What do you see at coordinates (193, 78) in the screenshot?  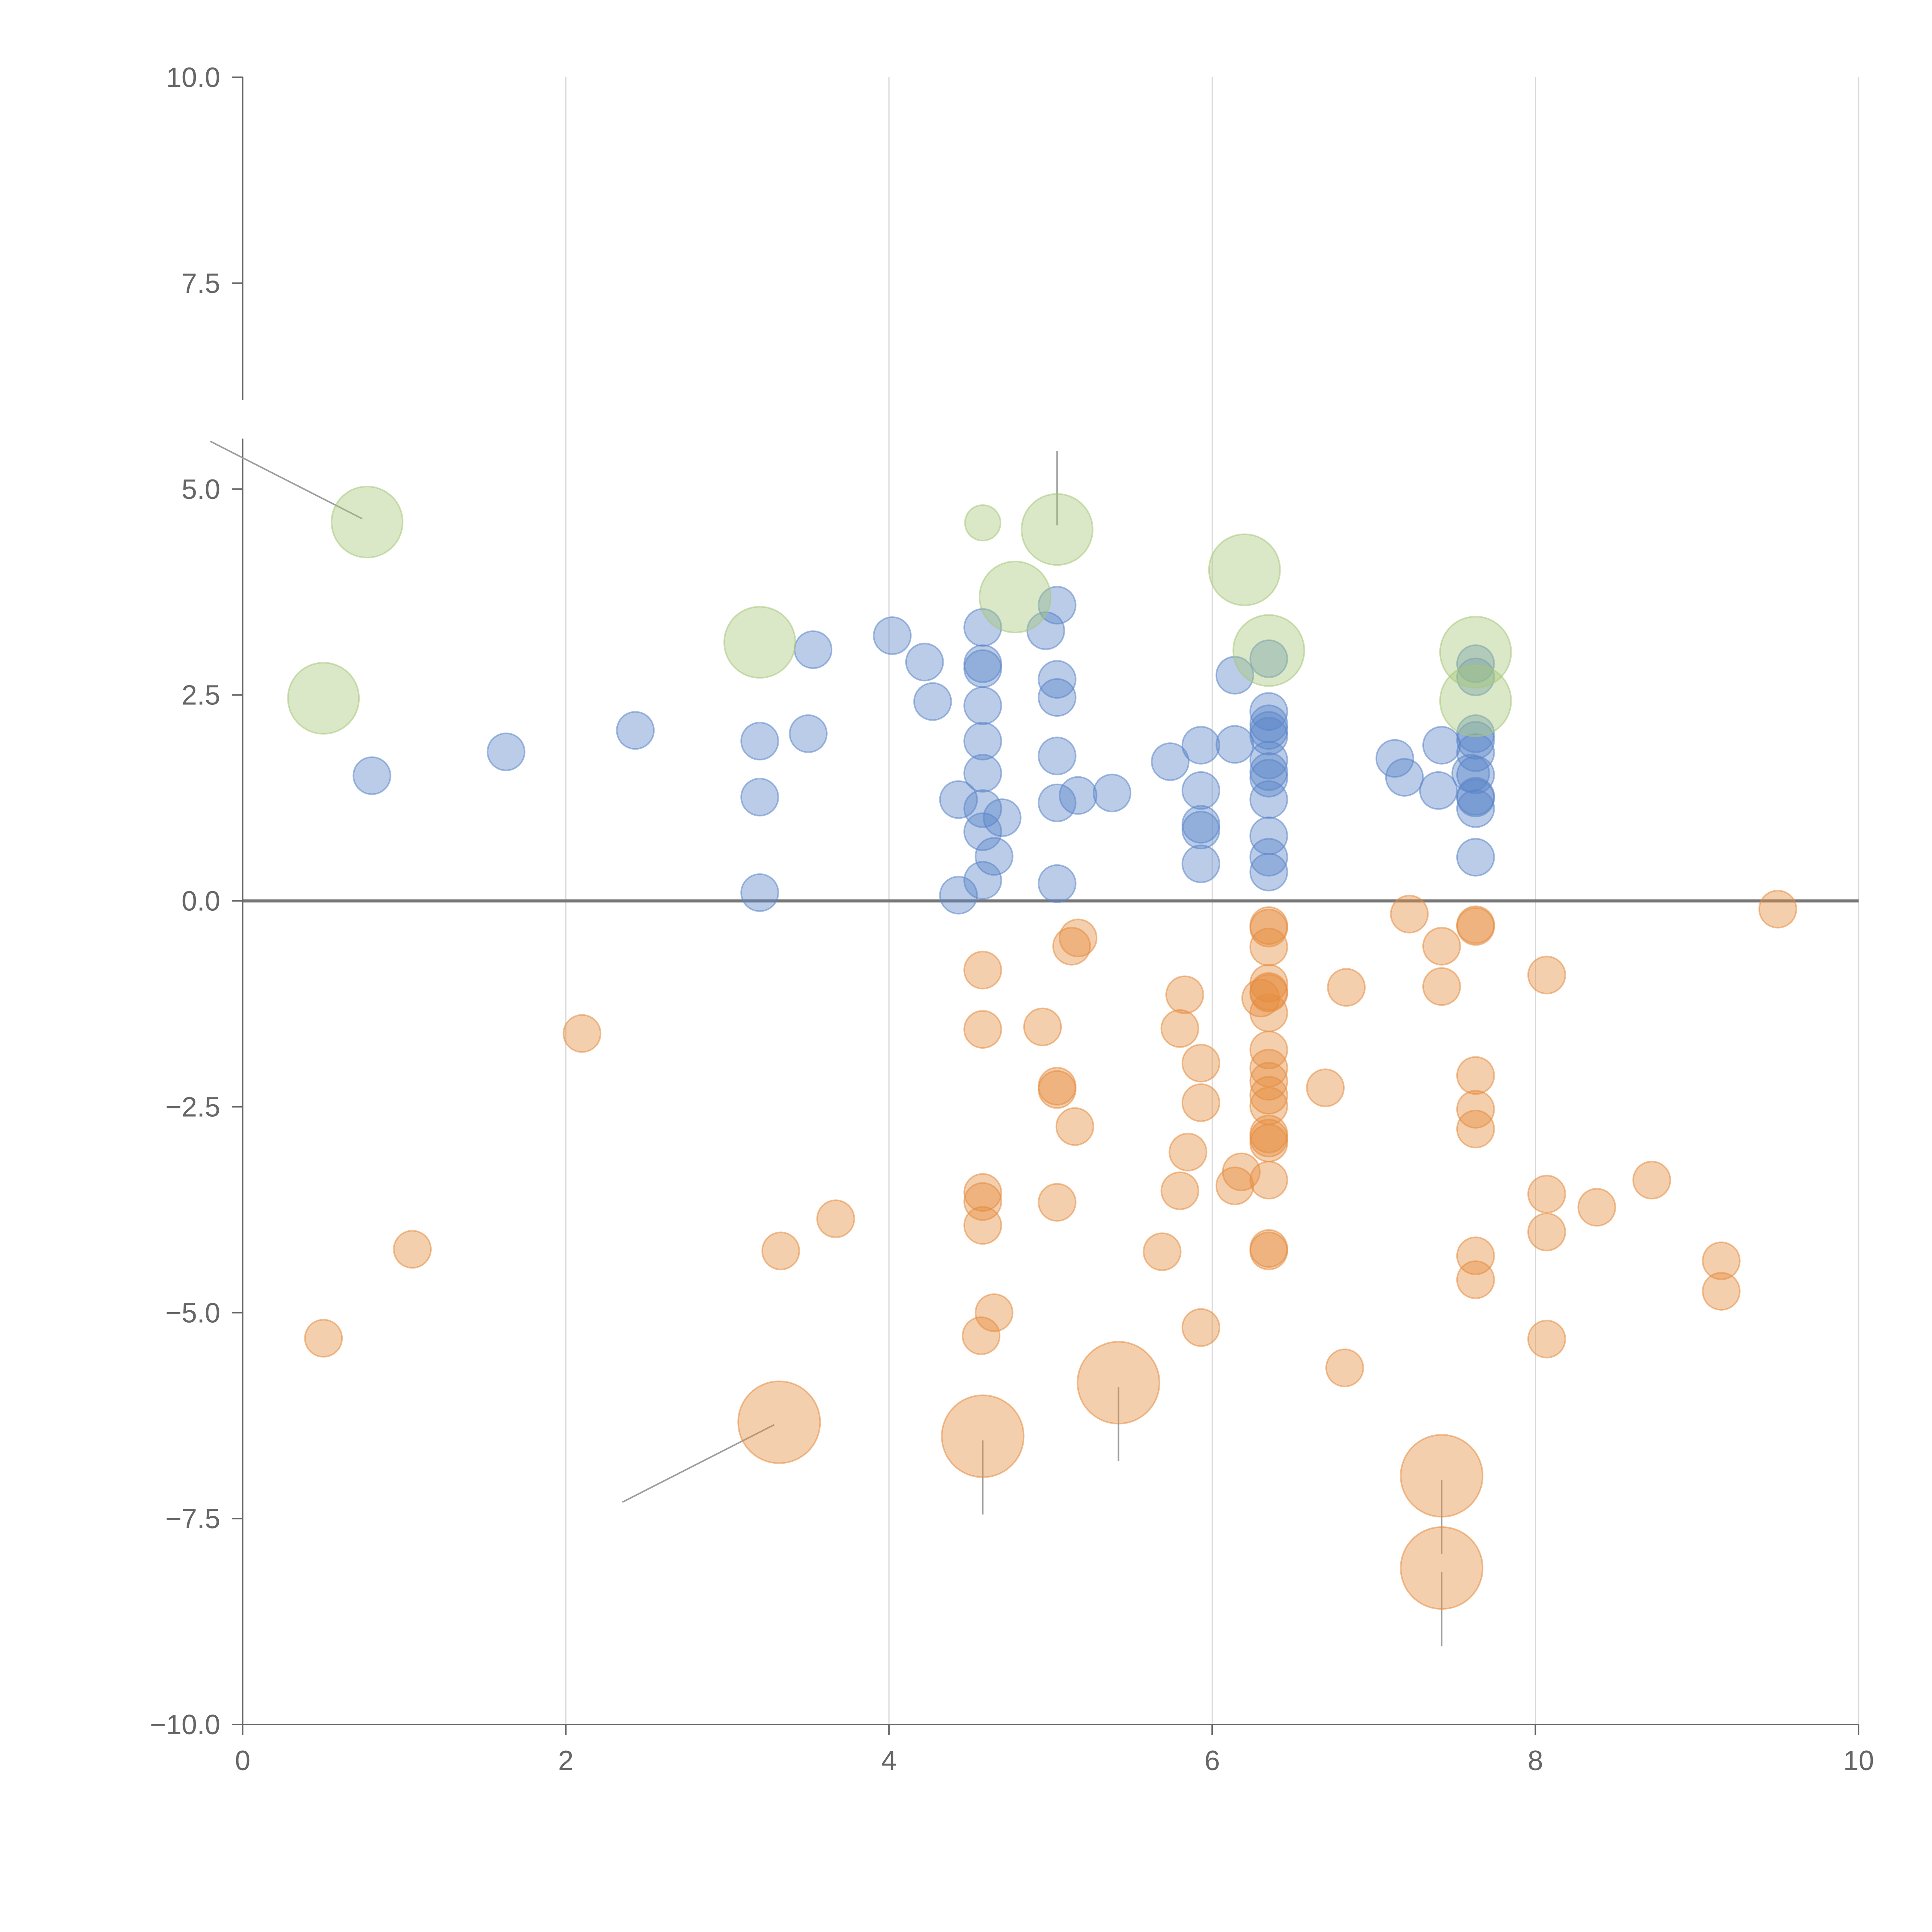 I see `y-tick-label: 10.0` at bounding box center [193, 78].